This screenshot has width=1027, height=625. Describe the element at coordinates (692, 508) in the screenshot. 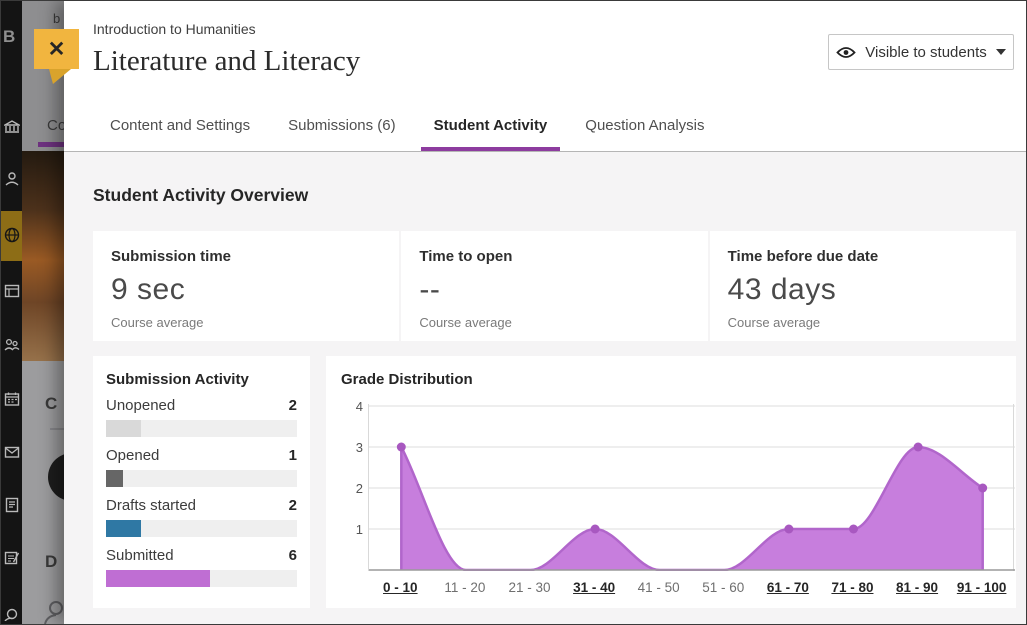

I see `area-fill` at that location.